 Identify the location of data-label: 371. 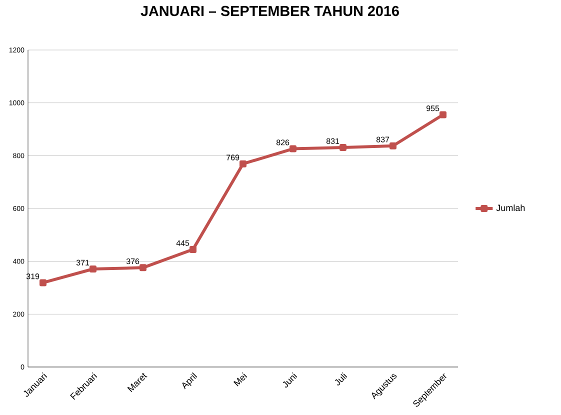
(83, 263).